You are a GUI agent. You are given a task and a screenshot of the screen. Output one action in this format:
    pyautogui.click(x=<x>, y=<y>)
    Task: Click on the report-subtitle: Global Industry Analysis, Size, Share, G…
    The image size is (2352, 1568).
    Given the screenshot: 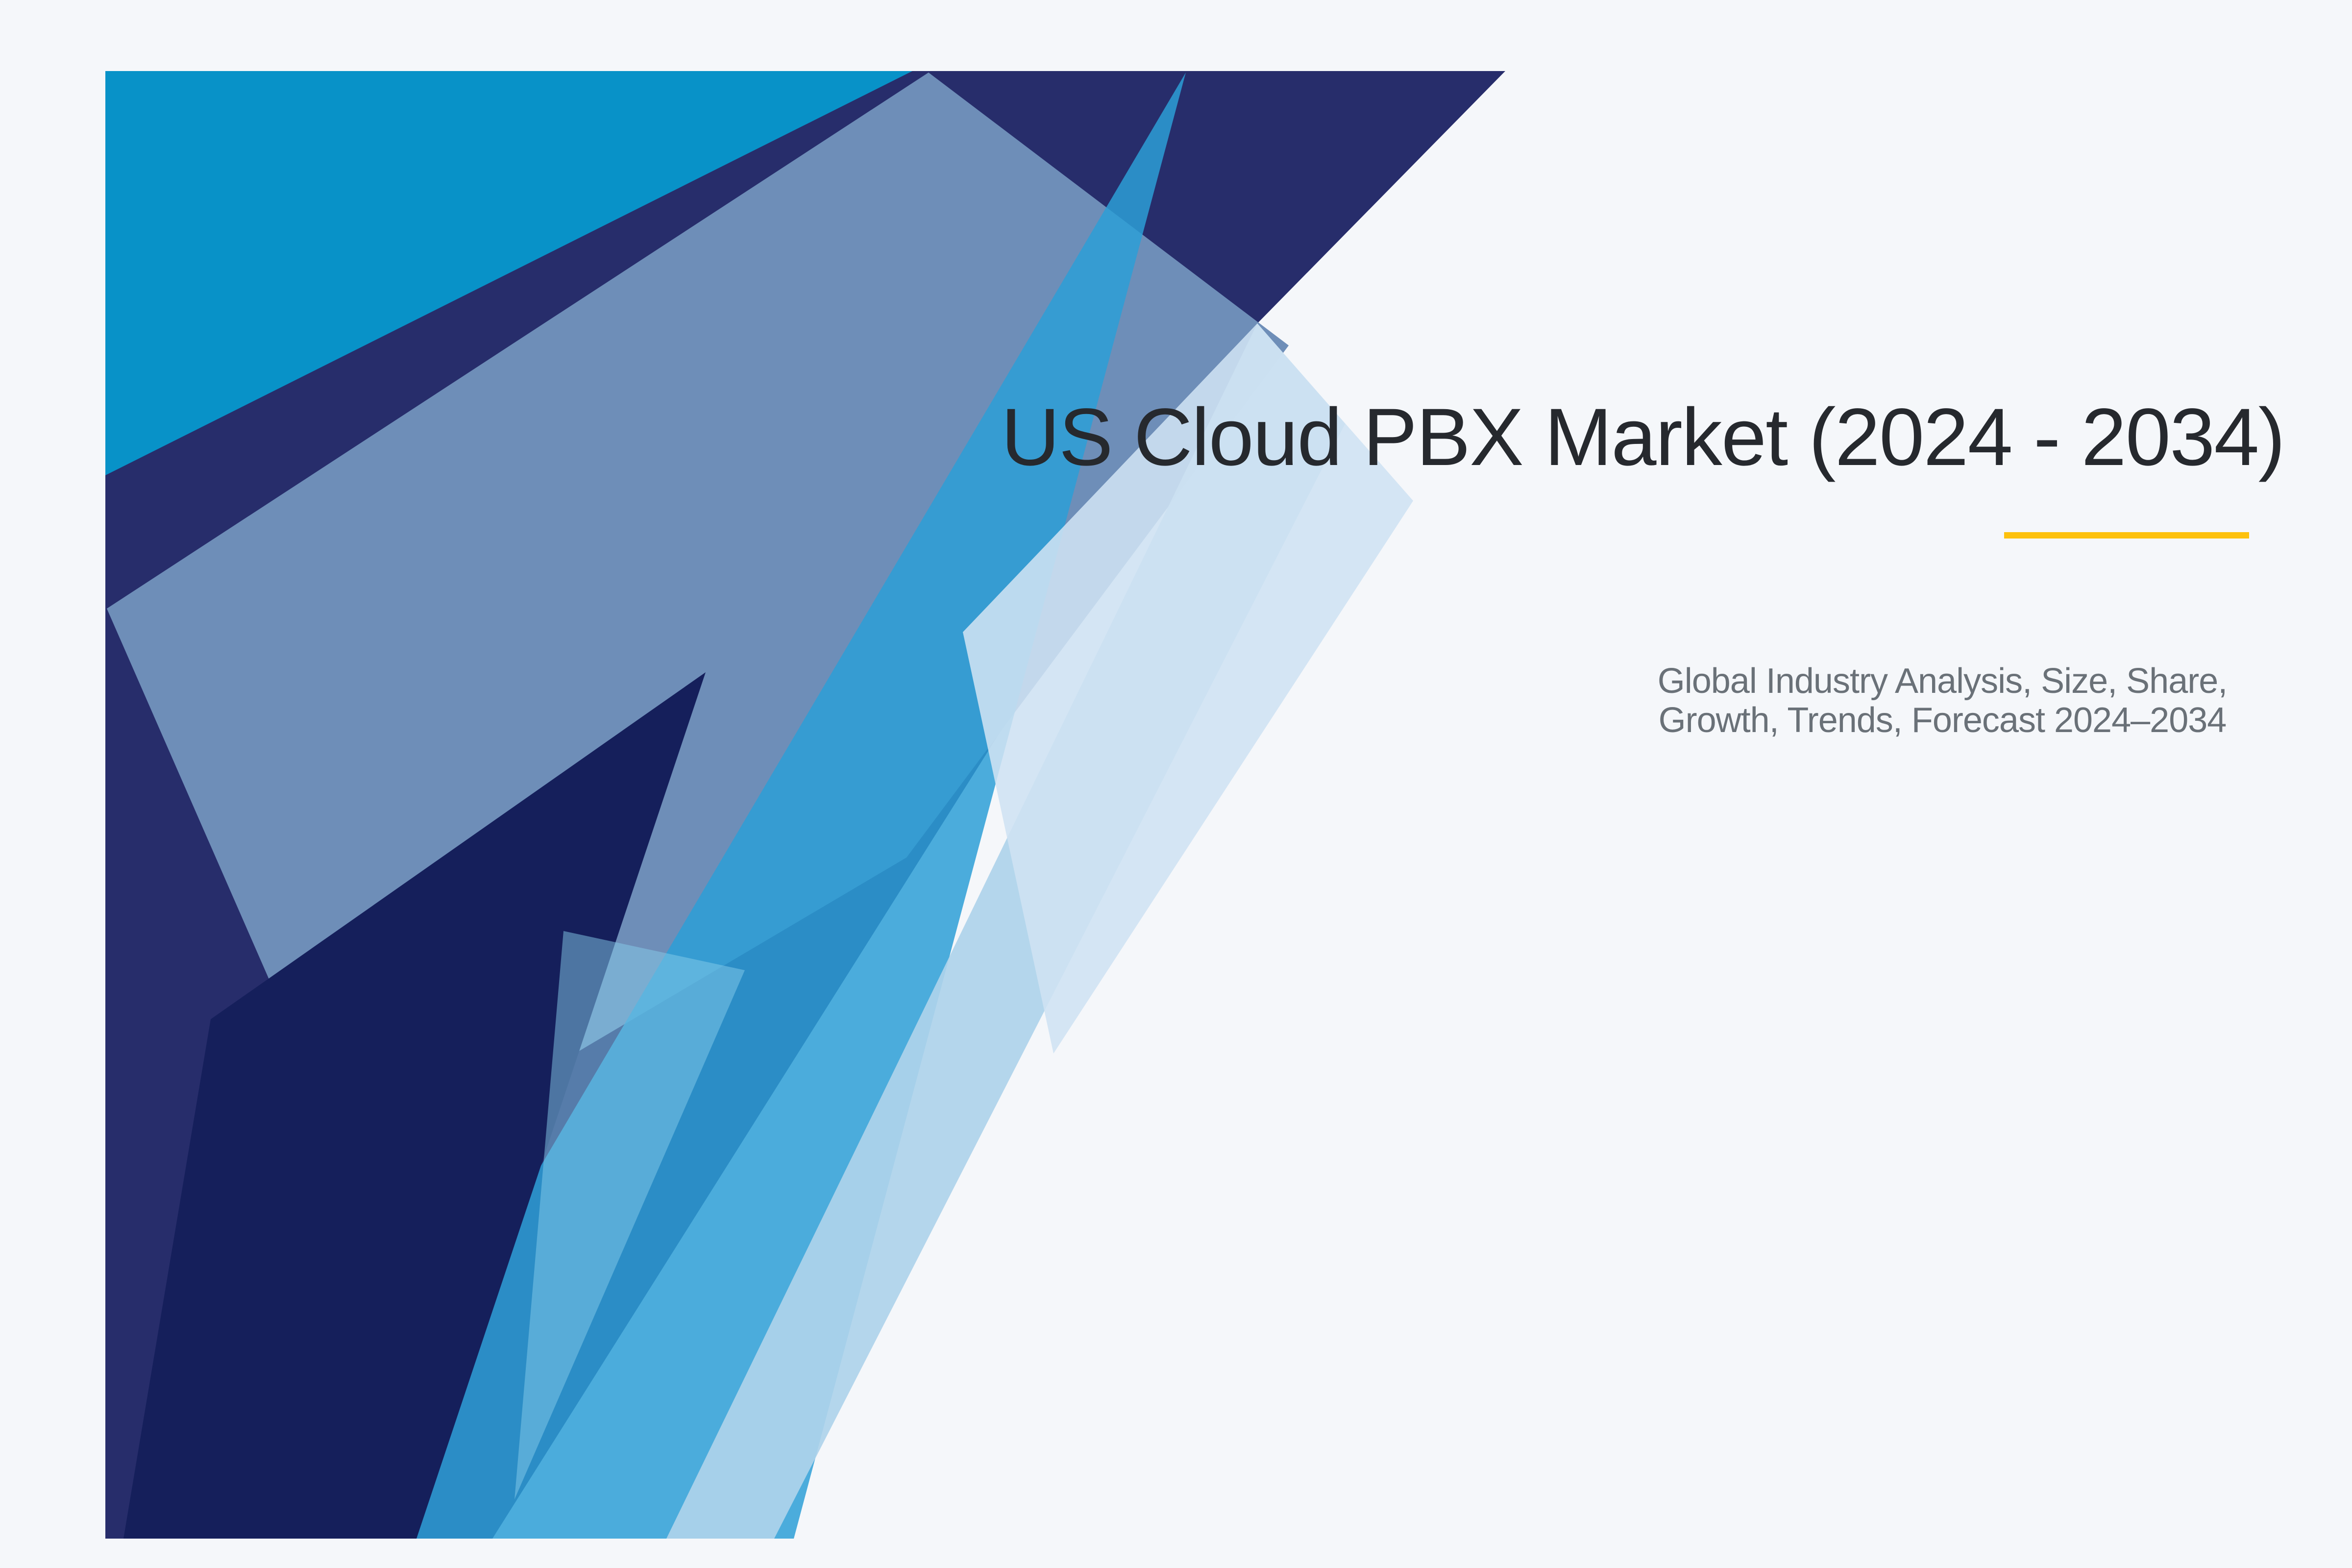 What is the action you would take?
    pyautogui.click(x=1942, y=701)
    